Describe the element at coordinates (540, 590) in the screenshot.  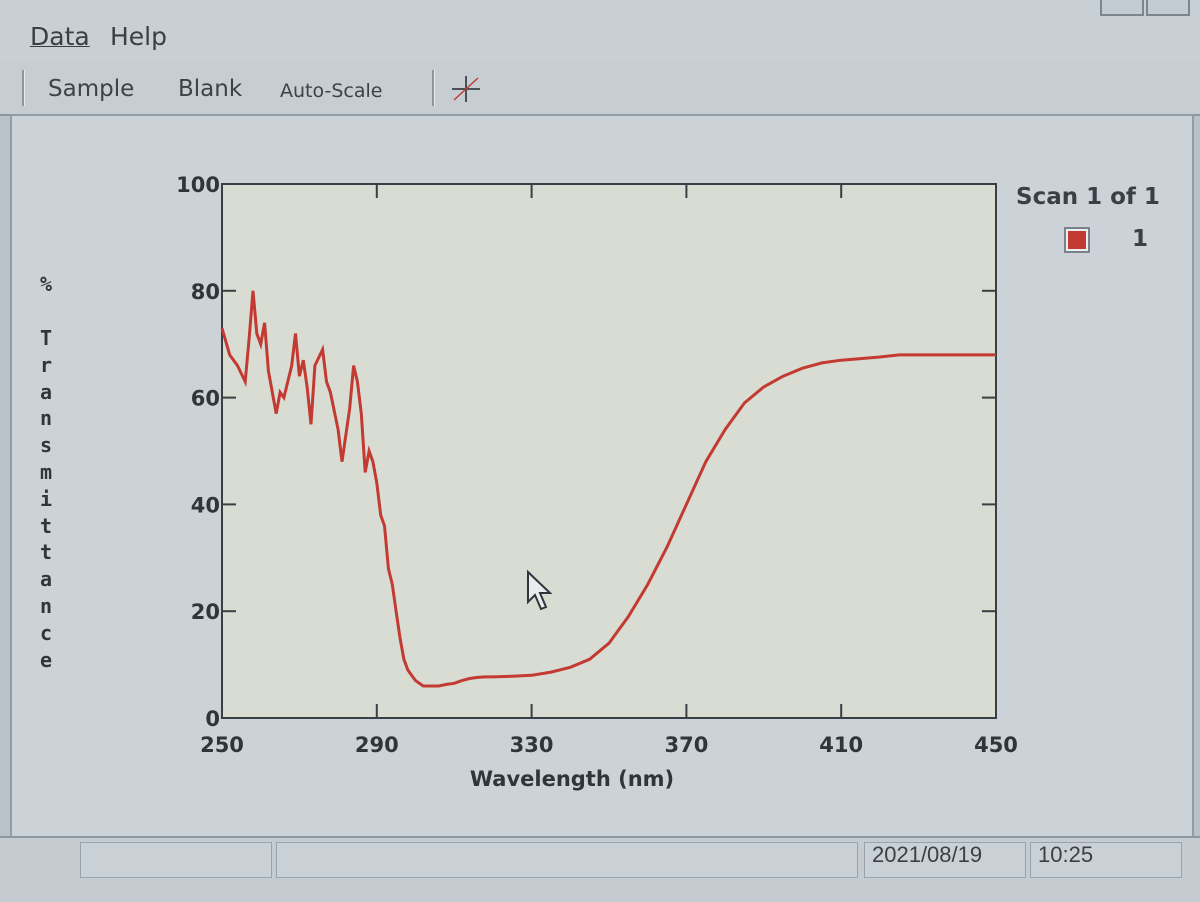
I see `mouse-pointer-icon` at that location.